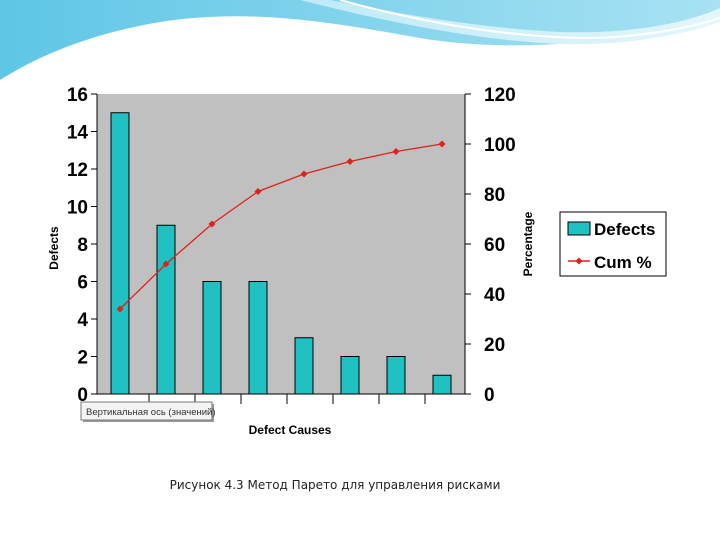 Image resolution: width=720 pixels, height=540 pixels. What do you see at coordinates (78, 133) in the screenshot?
I see `left-tick-label: 14` at bounding box center [78, 133].